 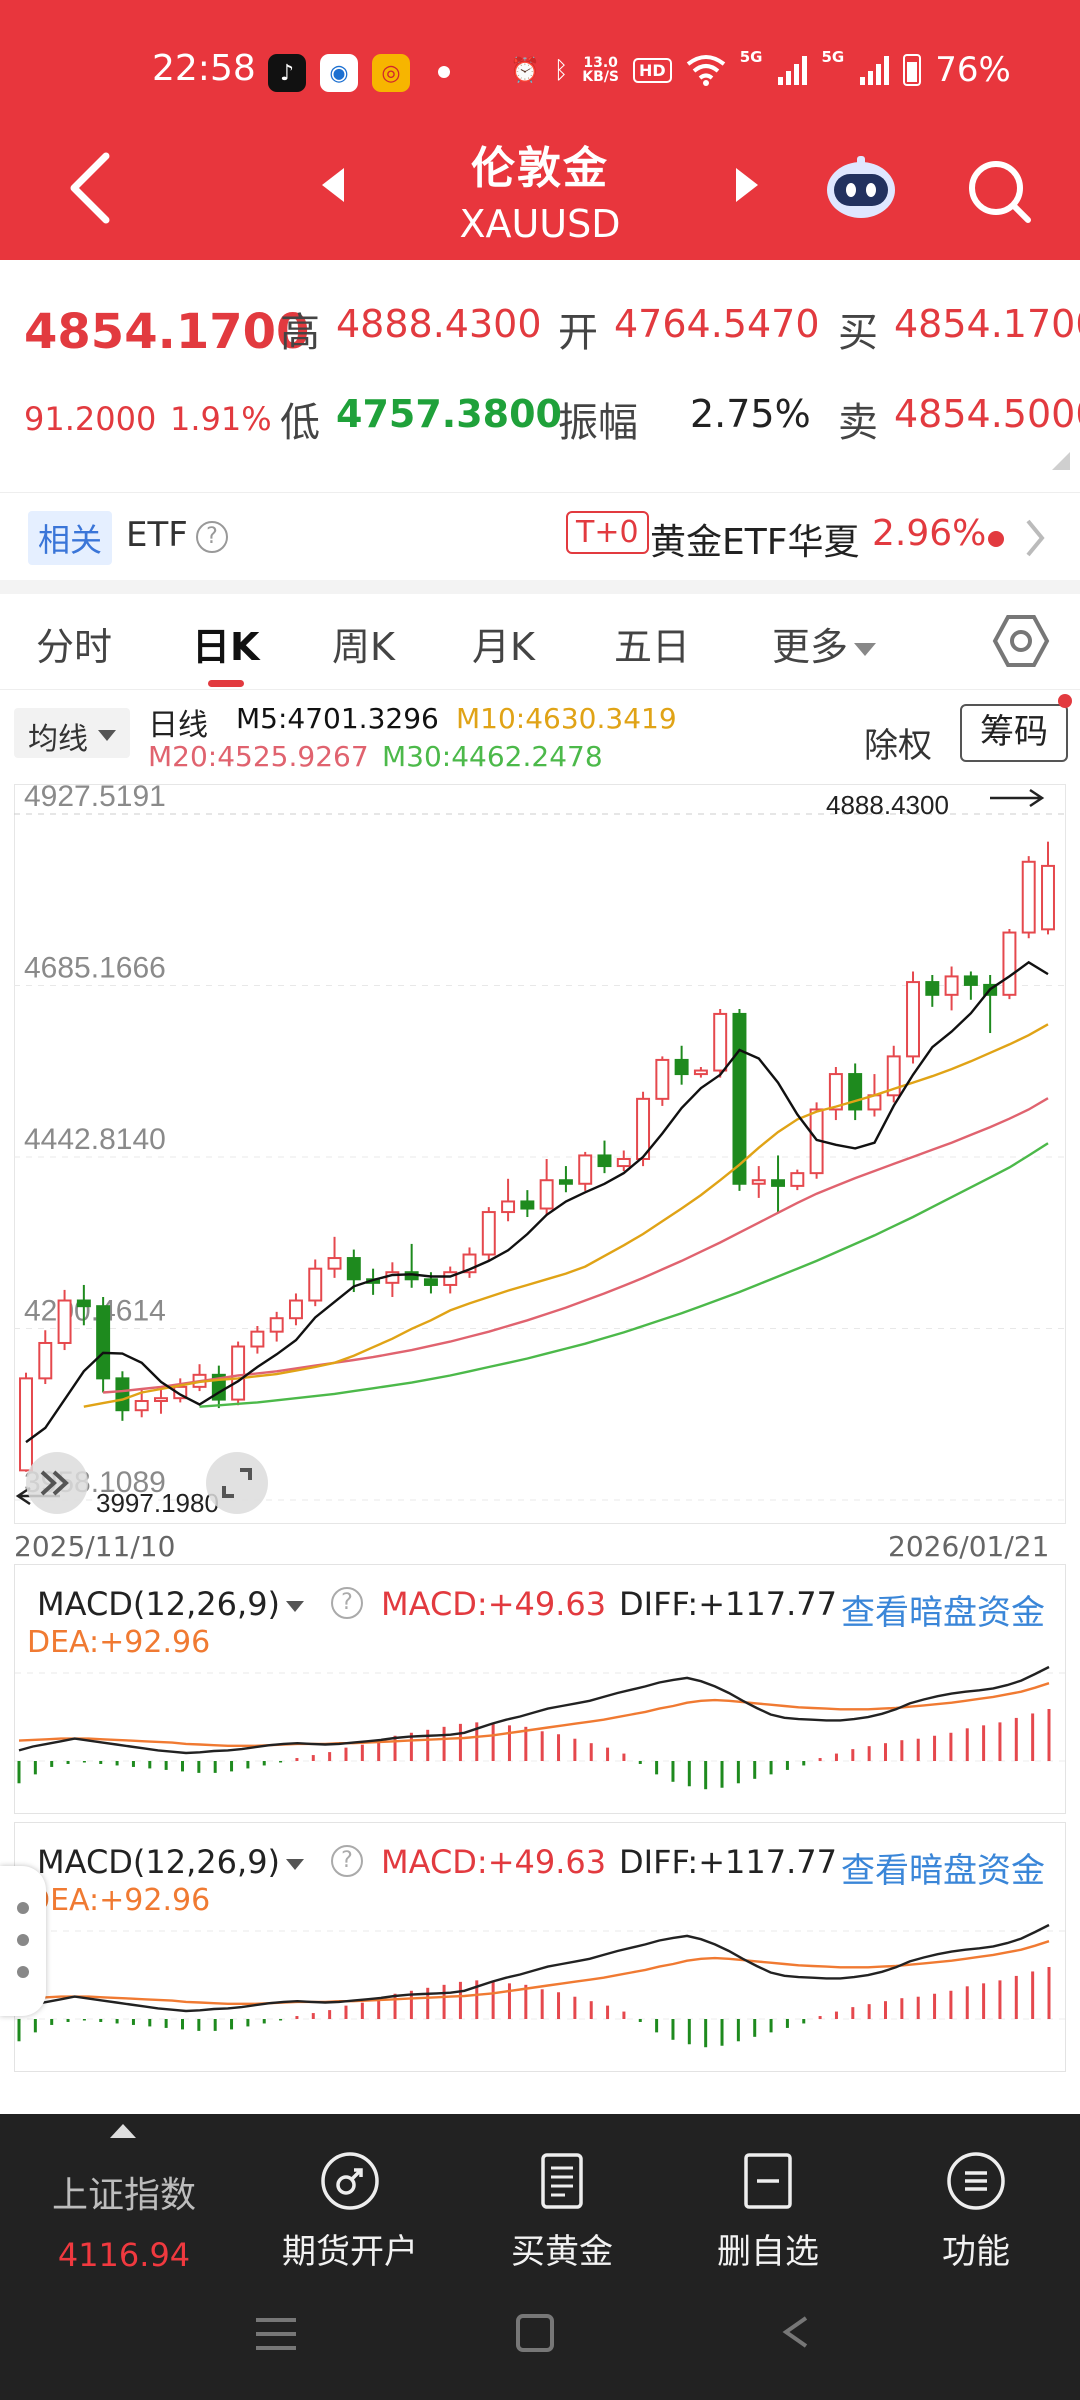 What do you see at coordinates (333, 185) in the screenshot?
I see `prev-instrument-icon` at bounding box center [333, 185].